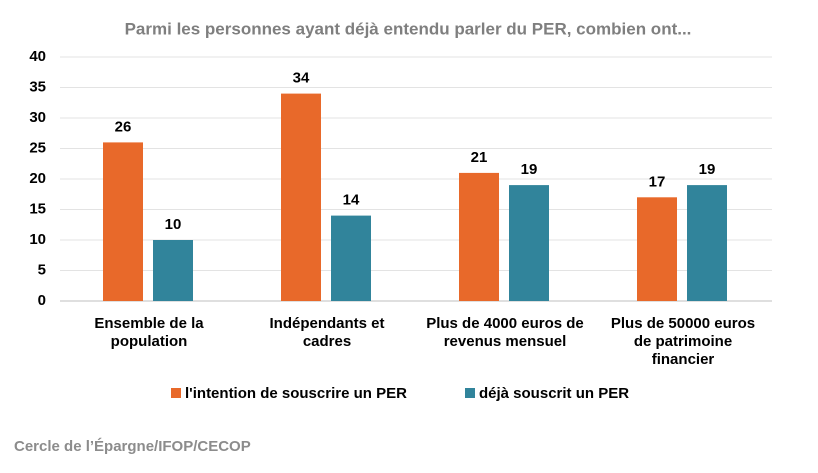 This screenshot has height=473, width=818. I want to click on y-tick-label: 35, so click(37, 86).